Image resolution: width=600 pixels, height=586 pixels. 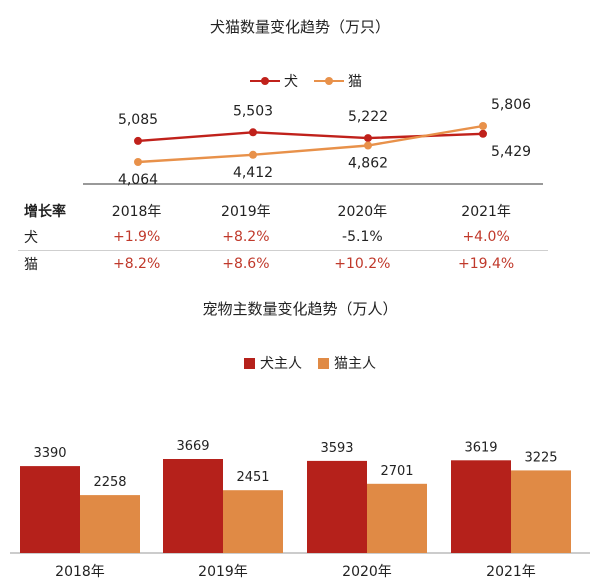 What do you see at coordinates (249, 363) in the screenshot?
I see `legend-swatch-dog-owner` at bounding box center [249, 363].